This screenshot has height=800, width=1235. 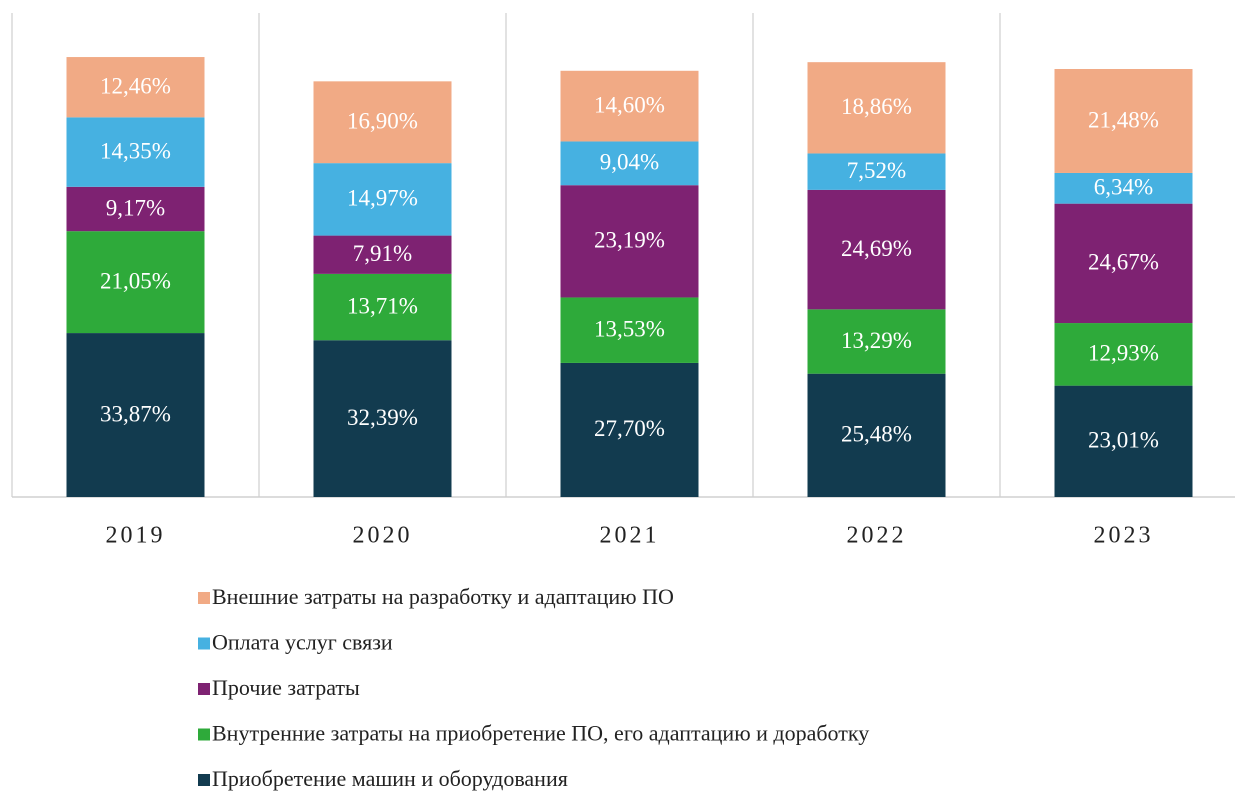 I want to click on value-label: 9,04%, so click(x=629, y=162).